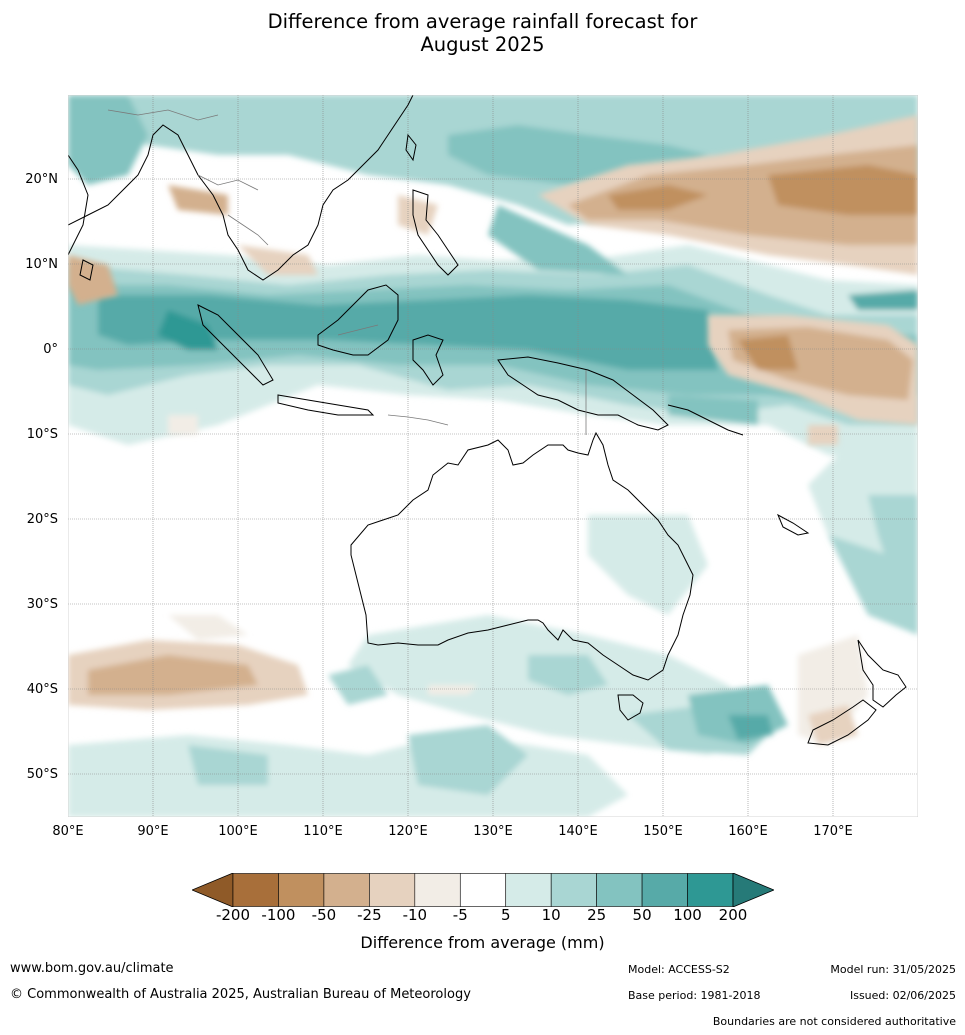 Image resolution: width=965 pixels, height=1035 pixels. What do you see at coordinates (482, 942) in the screenshot?
I see `colorbar-label: Difference from average (mm)` at bounding box center [482, 942].